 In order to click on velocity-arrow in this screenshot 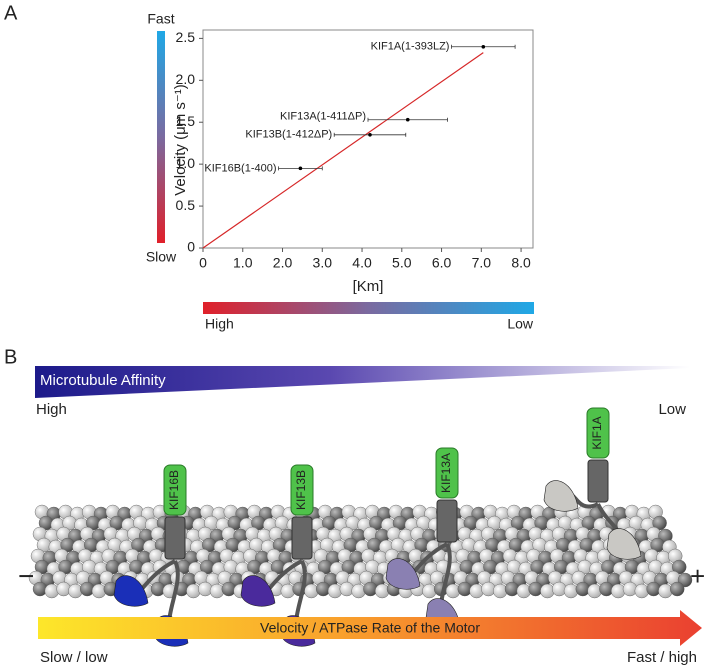, I will do `click(370, 628)`.